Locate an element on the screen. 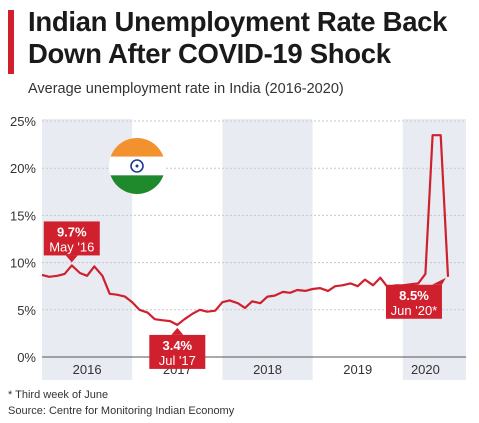 This screenshot has width=479, height=423. annotation-value: 3.4% is located at coordinates (177, 345).